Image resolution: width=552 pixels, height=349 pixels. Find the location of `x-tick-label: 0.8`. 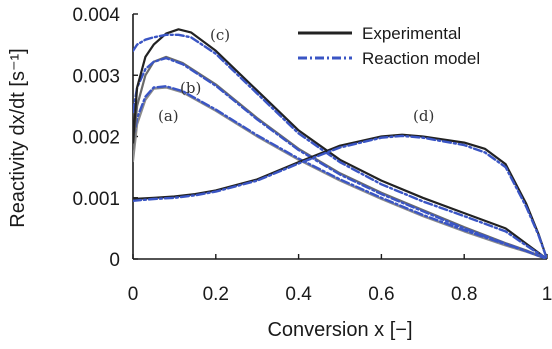

x-tick-label: 0.8 is located at coordinates (464, 294).